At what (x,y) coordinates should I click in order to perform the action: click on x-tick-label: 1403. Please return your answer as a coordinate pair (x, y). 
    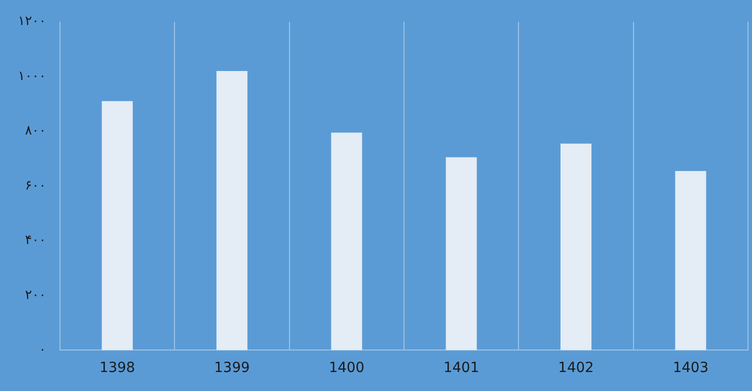
    Looking at the image, I should click on (690, 368).